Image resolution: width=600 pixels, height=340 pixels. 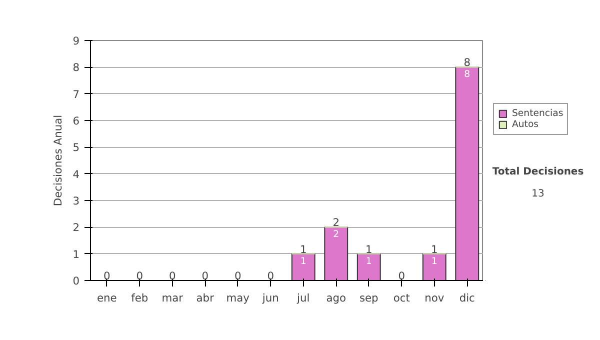 What do you see at coordinates (76, 174) in the screenshot?
I see `y-tick-label: 4` at bounding box center [76, 174].